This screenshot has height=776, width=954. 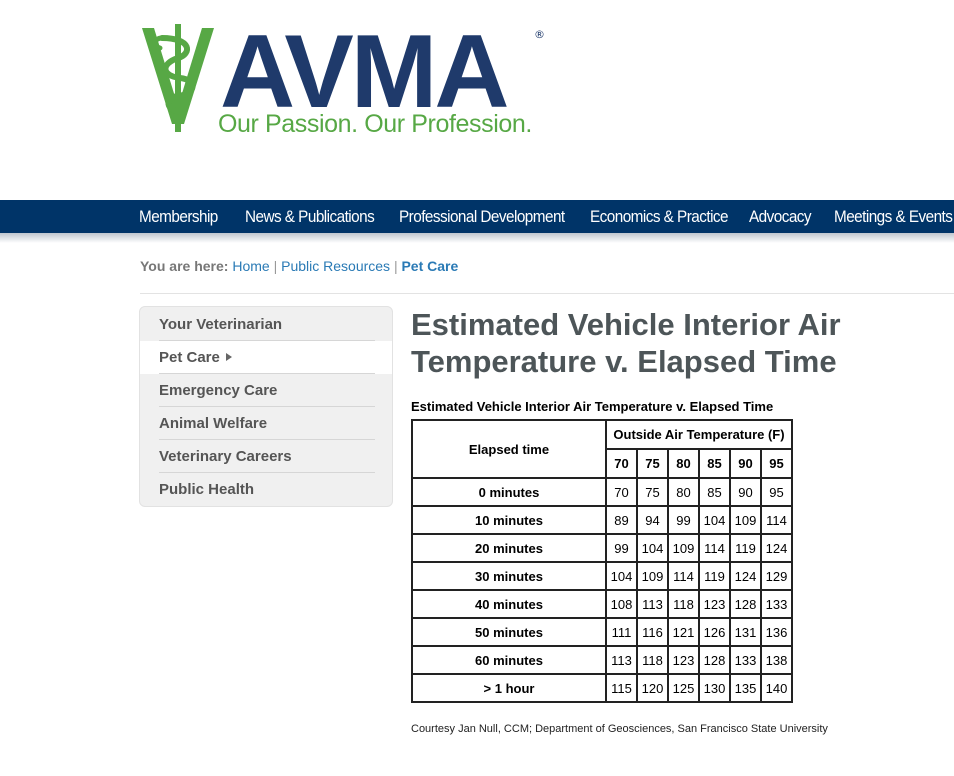 I want to click on avma-logo: AVMA ® Our Passion. Our Profession., so click(x=350, y=79).